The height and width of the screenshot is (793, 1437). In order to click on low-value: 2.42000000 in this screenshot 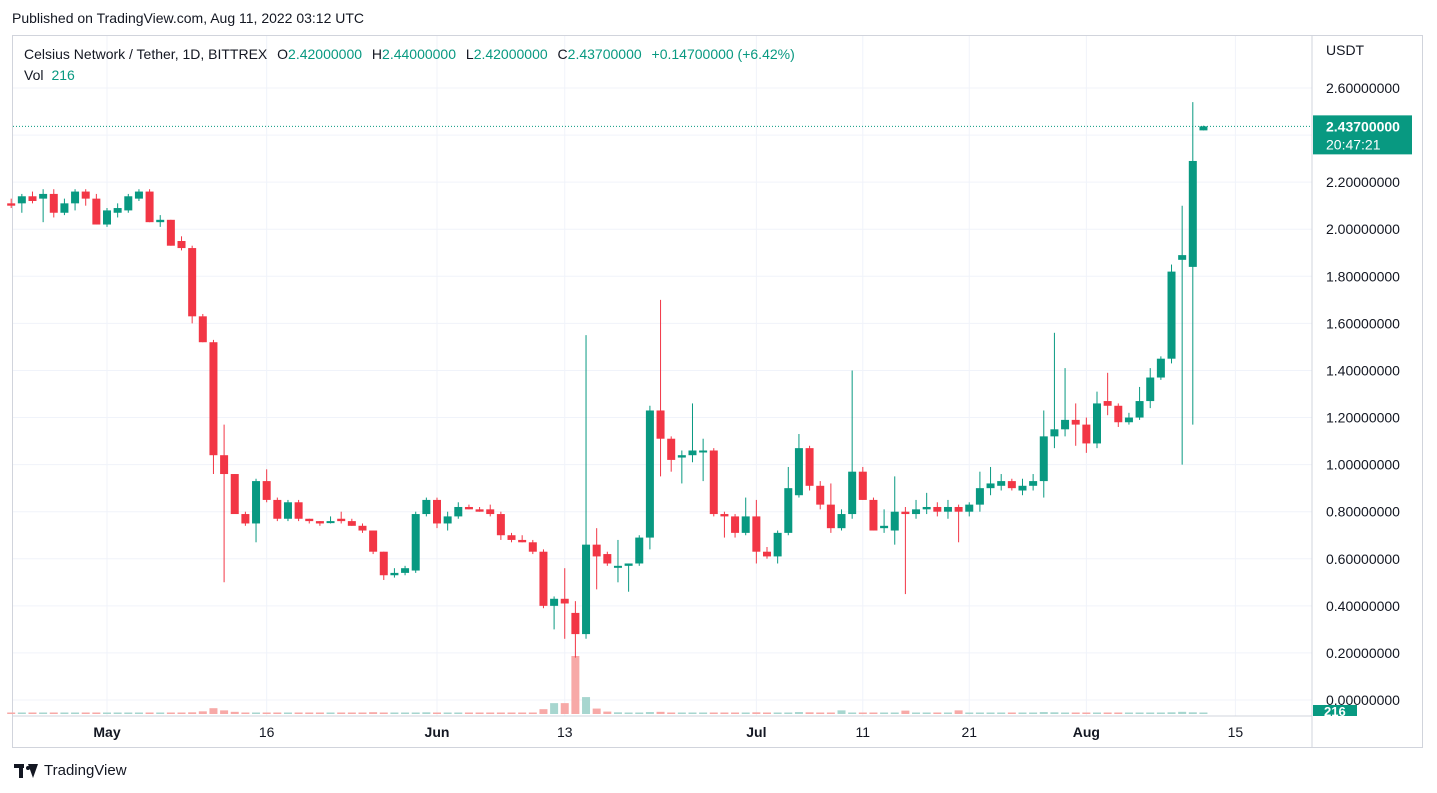, I will do `click(510, 54)`.